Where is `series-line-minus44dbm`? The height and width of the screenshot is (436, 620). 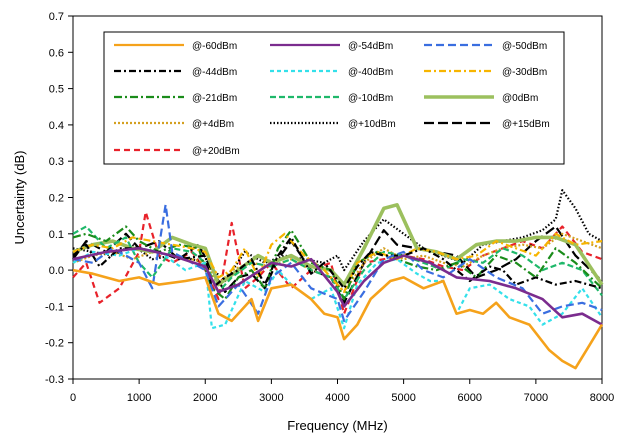
series-line-minus44dbm is located at coordinates (337, 263).